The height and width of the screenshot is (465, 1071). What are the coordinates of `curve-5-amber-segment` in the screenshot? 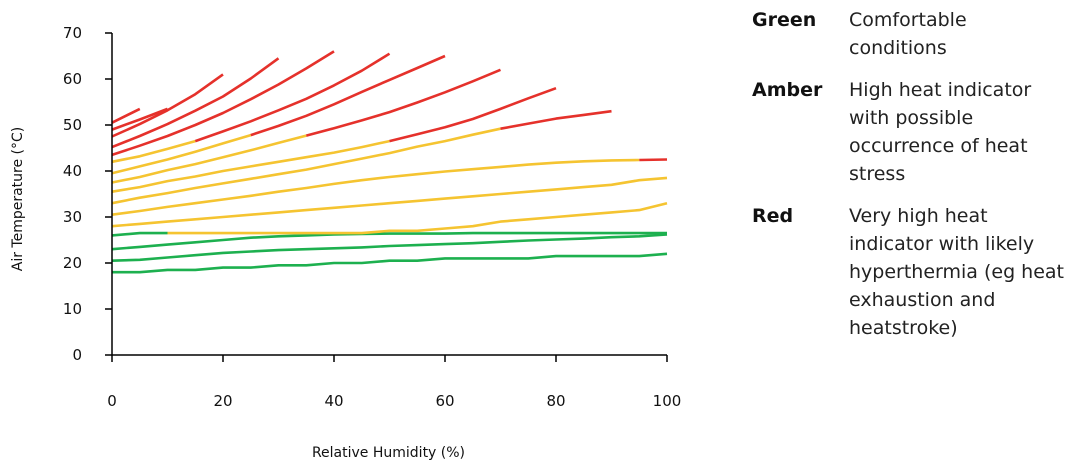 It's located at (389, 202).